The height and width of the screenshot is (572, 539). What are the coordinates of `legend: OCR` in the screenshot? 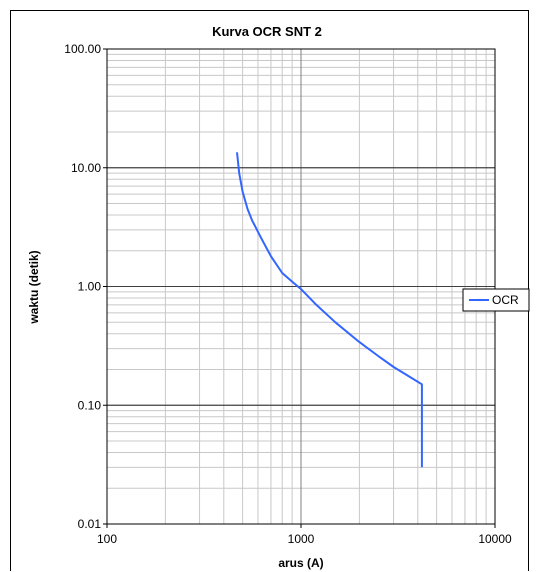 It's located at (496, 300).